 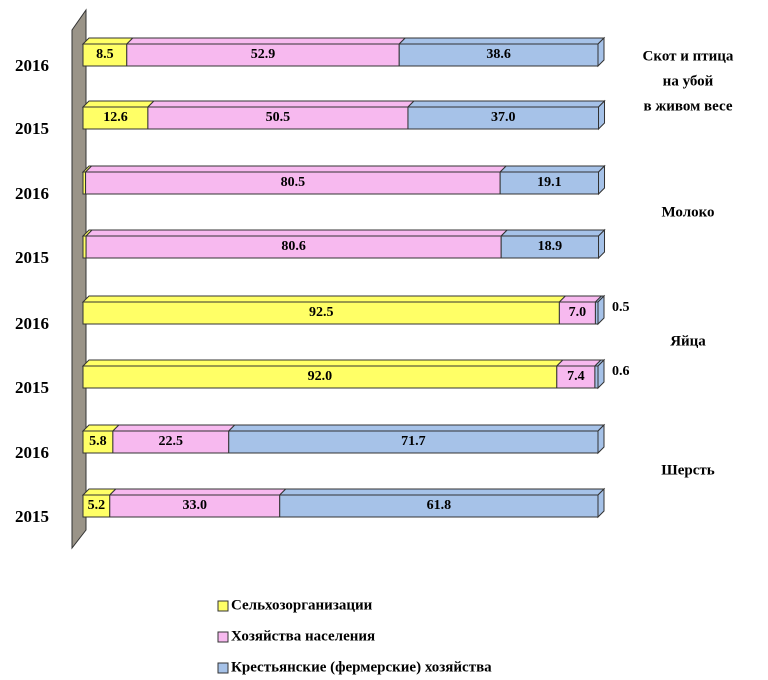 What do you see at coordinates (97, 505) in the screenshot?
I see `data-label: 5.2` at bounding box center [97, 505].